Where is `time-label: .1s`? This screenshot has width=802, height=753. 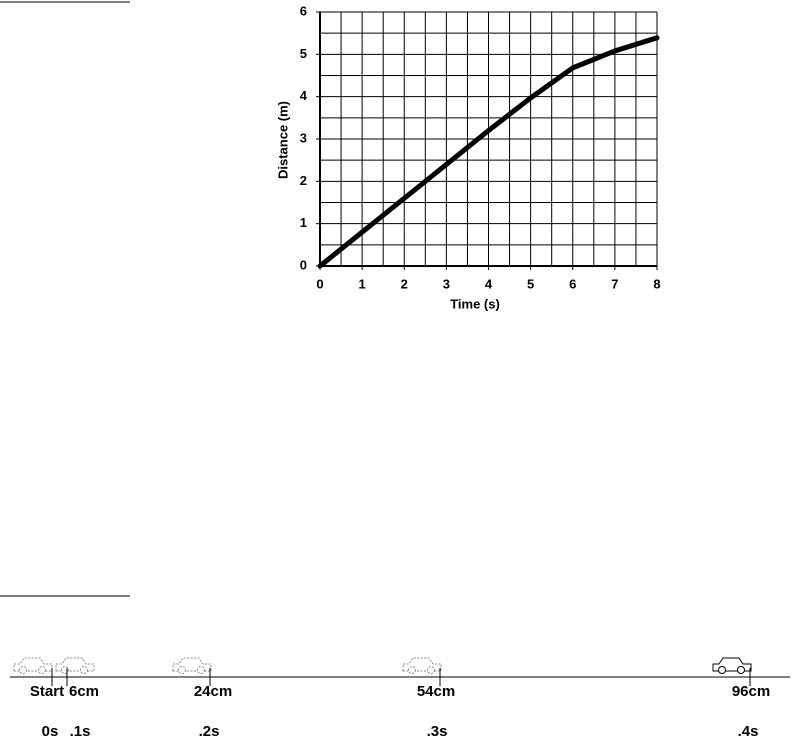 time-label: .1s is located at coordinates (80, 731).